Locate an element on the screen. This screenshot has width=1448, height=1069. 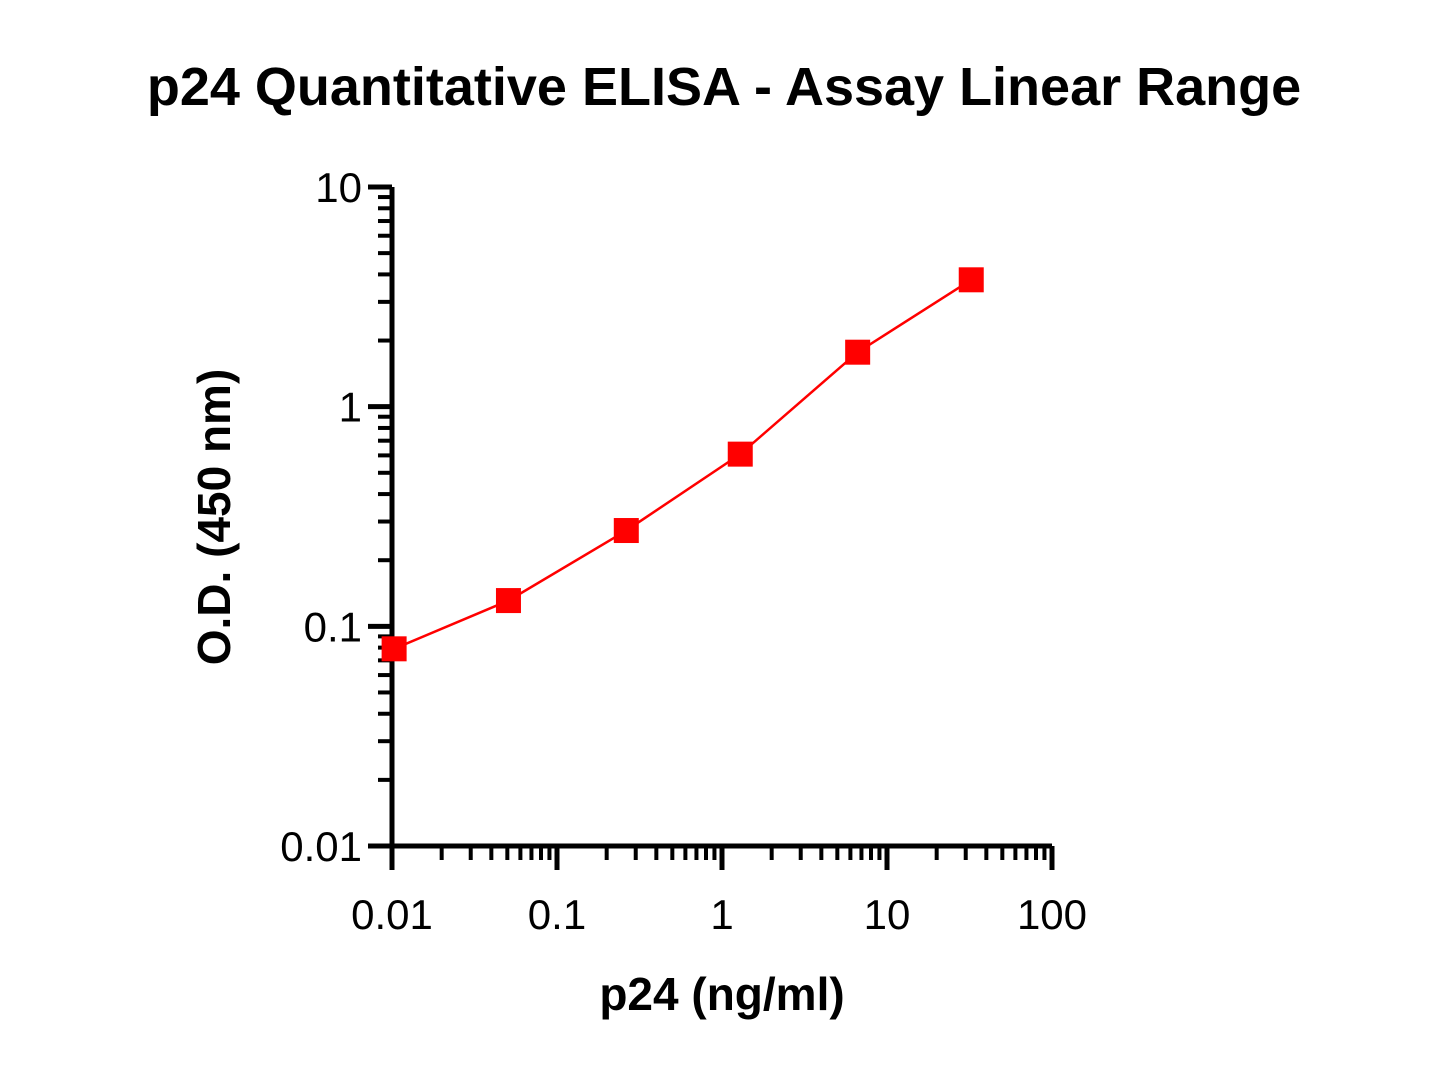
x-tick-label: 0.01 is located at coordinates (392, 914).